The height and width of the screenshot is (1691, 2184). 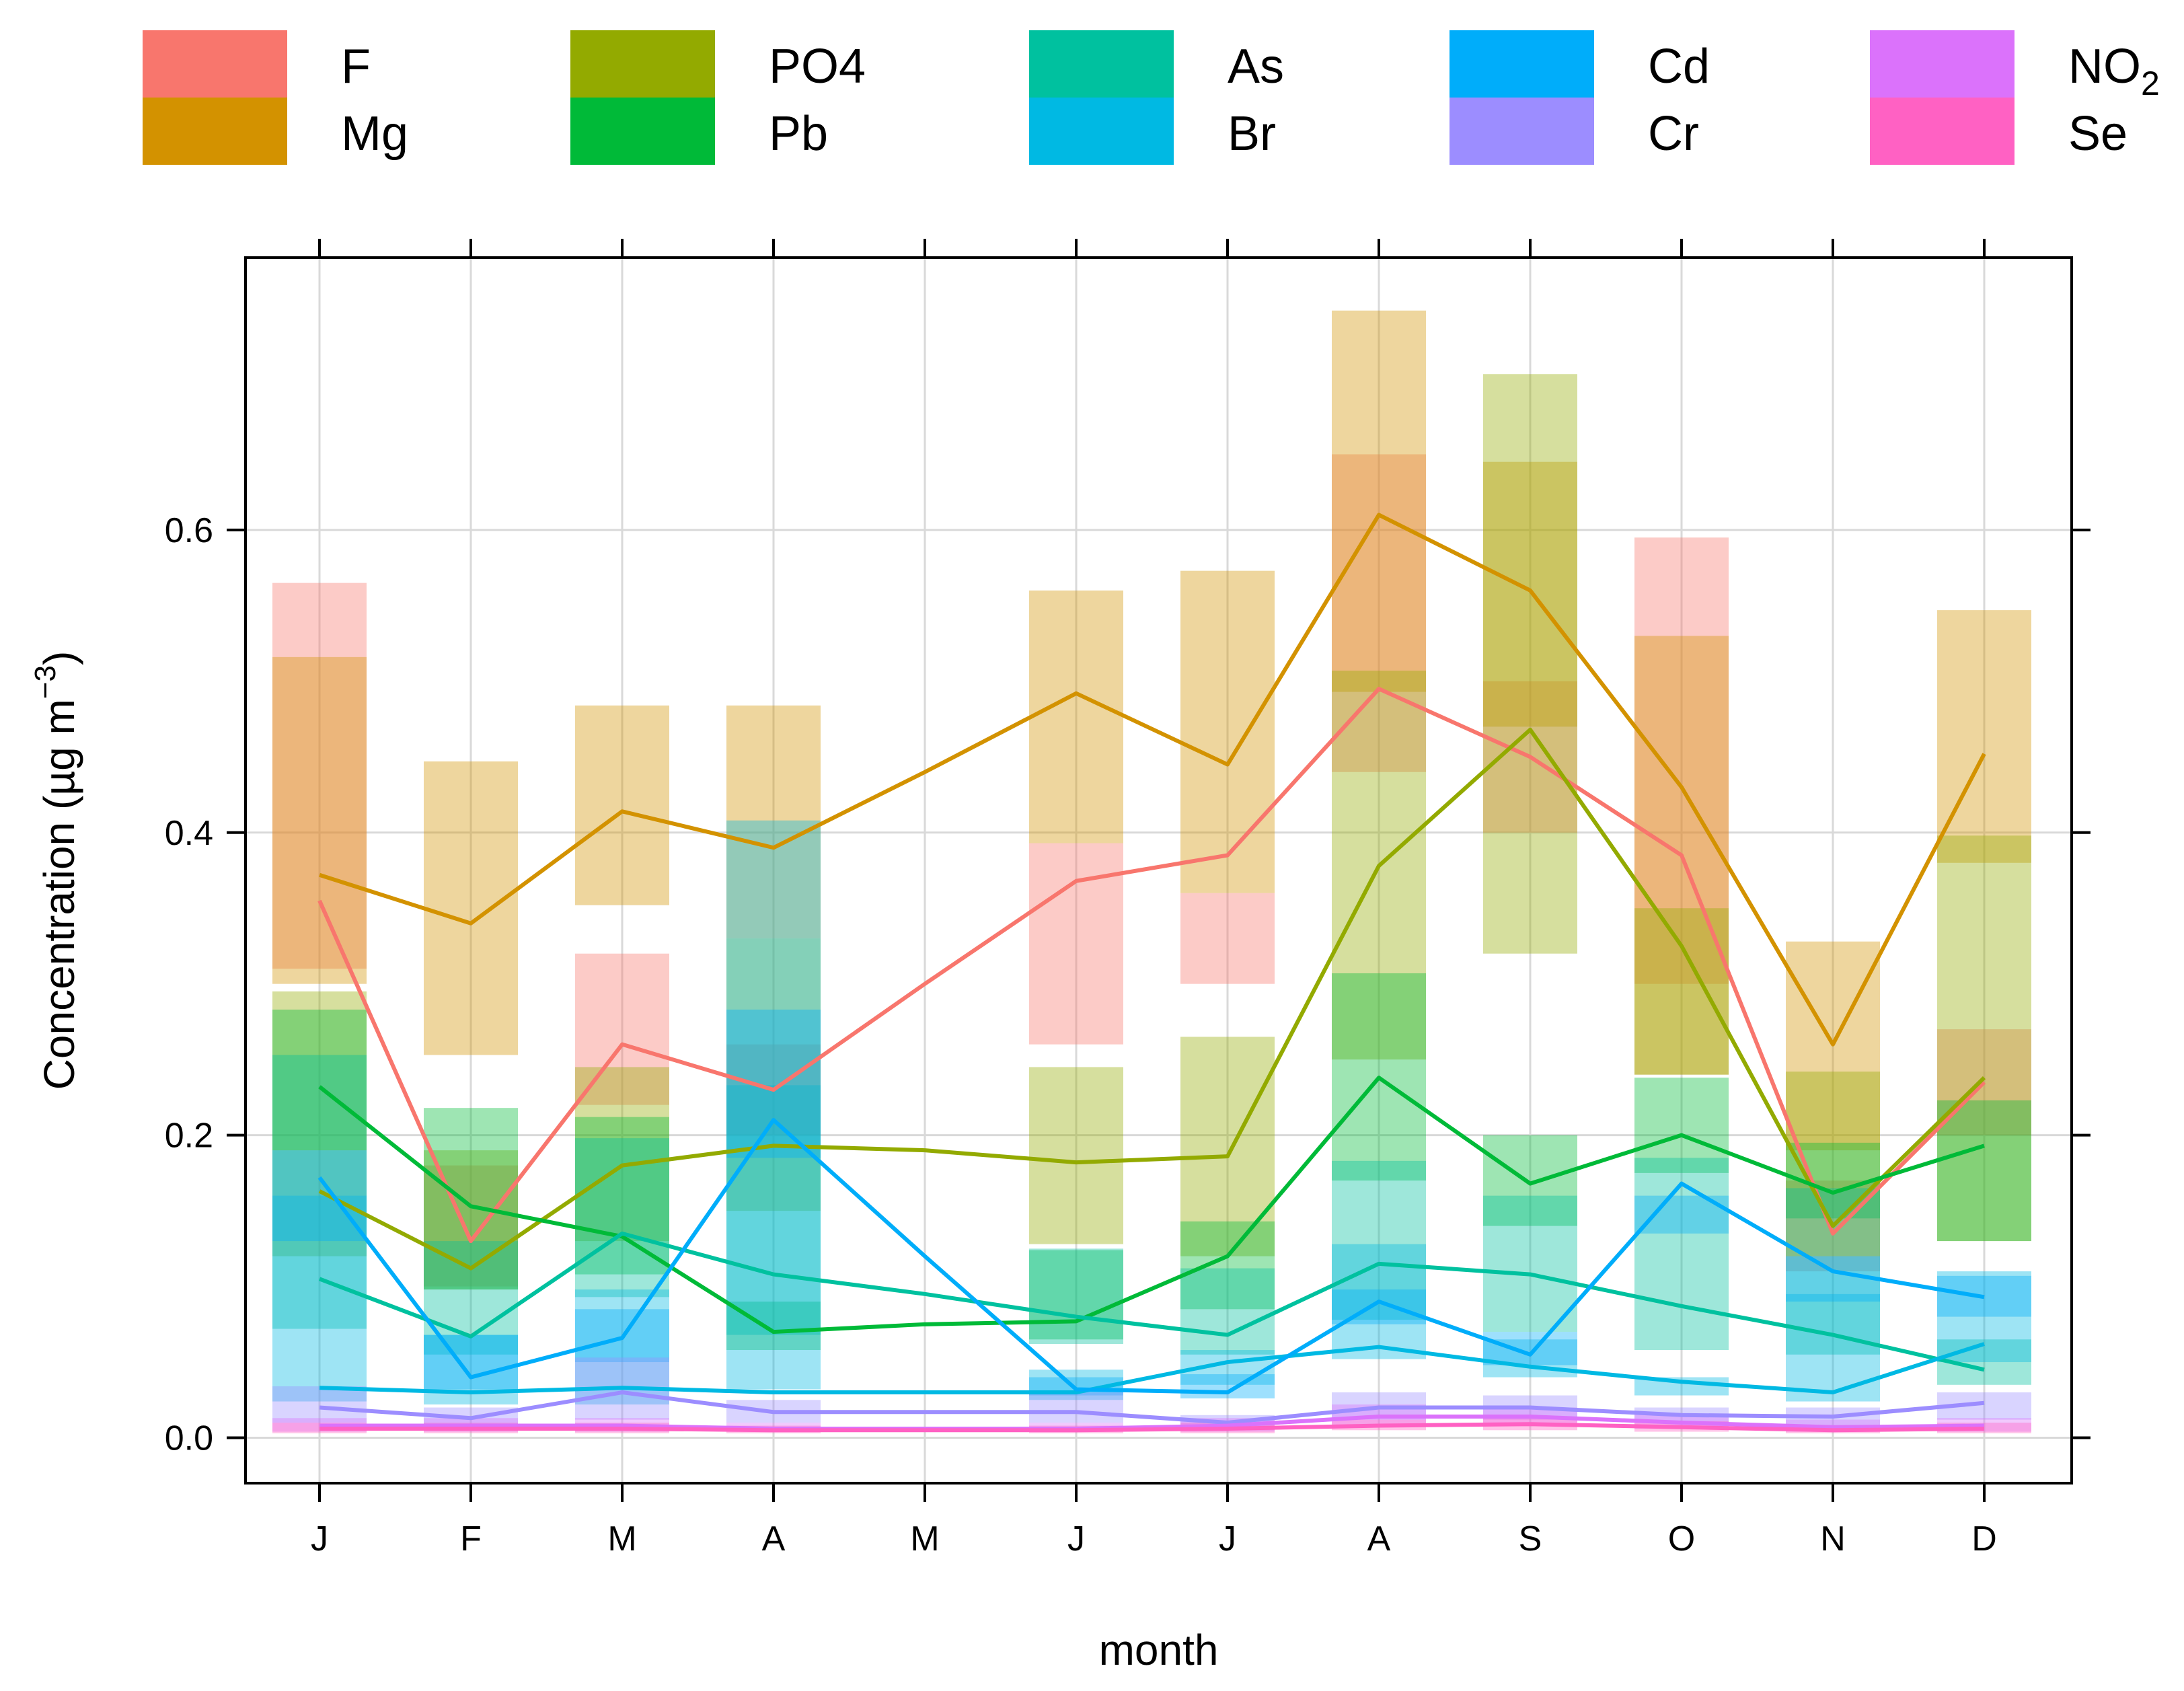 I want to click on y-tick-label: 0.4, so click(x=189, y=834).